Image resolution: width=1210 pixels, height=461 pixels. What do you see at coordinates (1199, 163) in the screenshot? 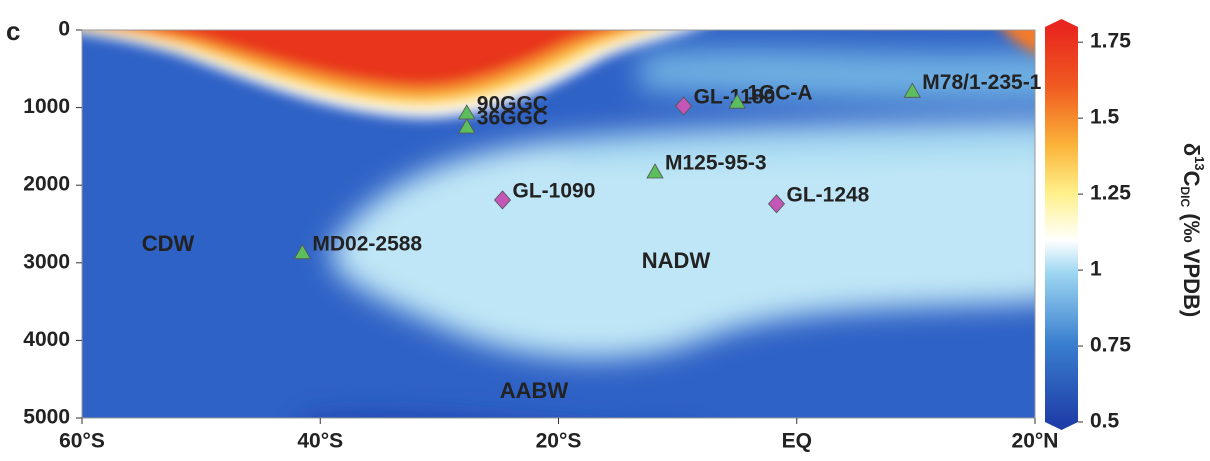
I see `colorbar-label-part: 13` at bounding box center [1199, 163].